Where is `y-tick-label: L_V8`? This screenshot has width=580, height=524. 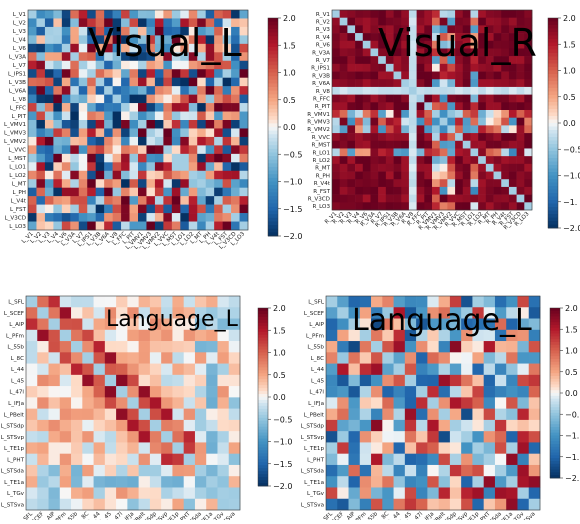 y-tick-label: L_V8 is located at coordinates (20, 100).